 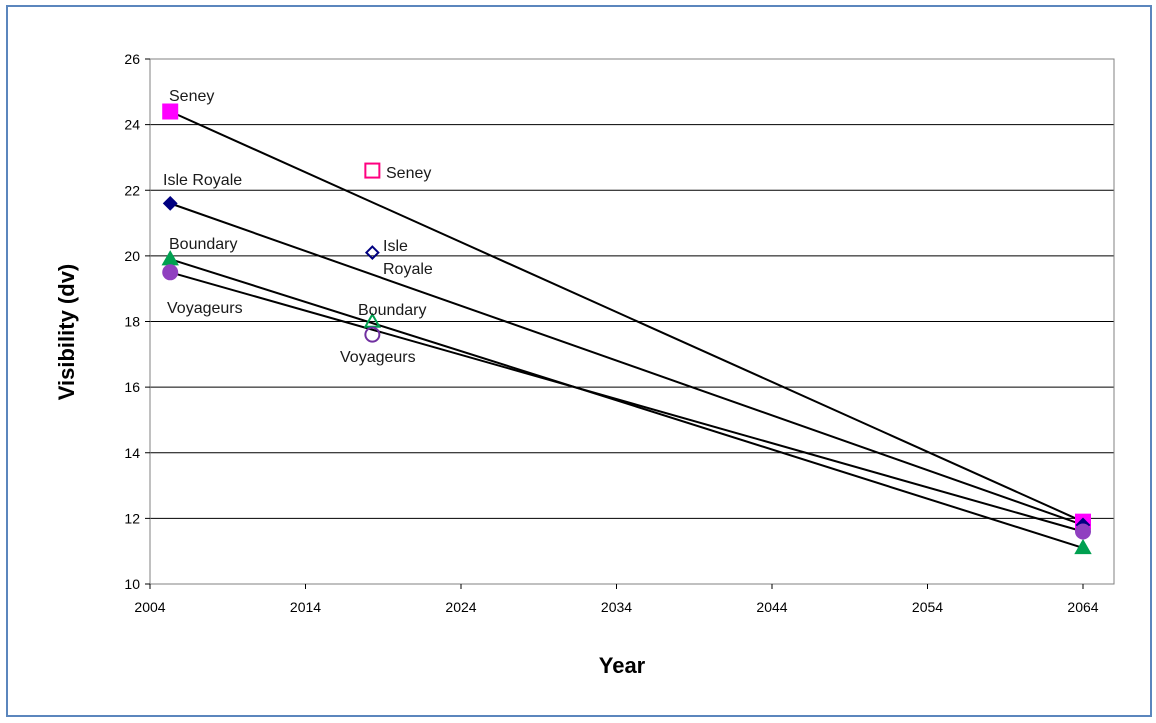 What do you see at coordinates (132, 518) in the screenshot?
I see `y-tick-label: 12` at bounding box center [132, 518].